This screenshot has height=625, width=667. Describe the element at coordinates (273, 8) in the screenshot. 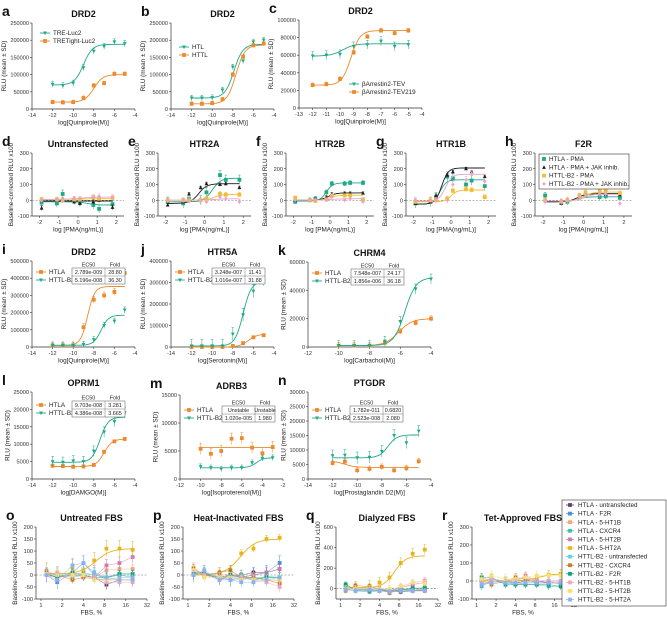

I see `panel-letter: c` at that location.